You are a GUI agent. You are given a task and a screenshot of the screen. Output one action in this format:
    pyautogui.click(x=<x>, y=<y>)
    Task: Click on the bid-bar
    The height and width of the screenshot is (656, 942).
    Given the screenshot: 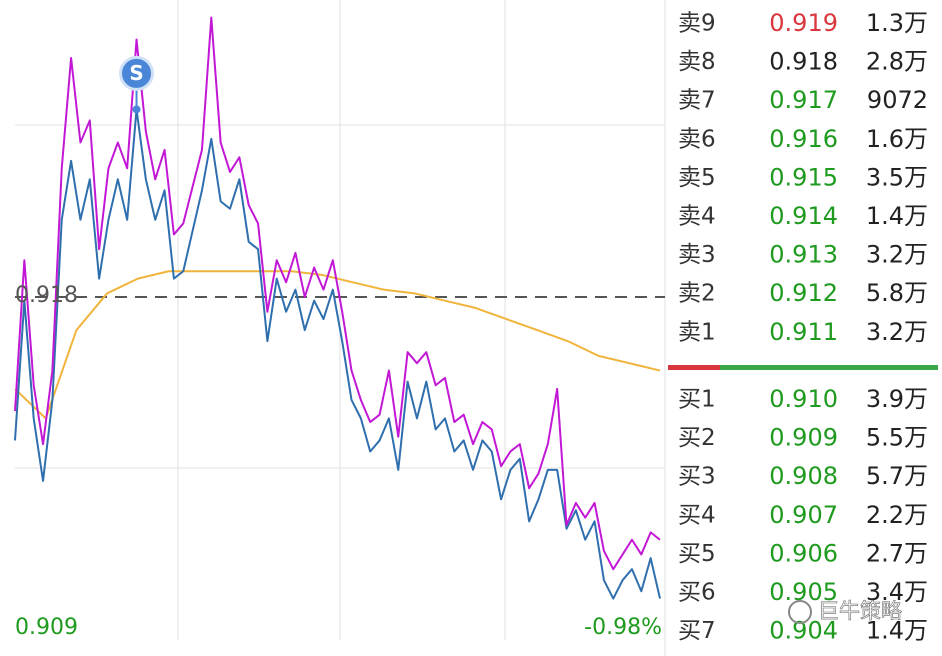 What is the action you would take?
    pyautogui.click(x=829, y=367)
    